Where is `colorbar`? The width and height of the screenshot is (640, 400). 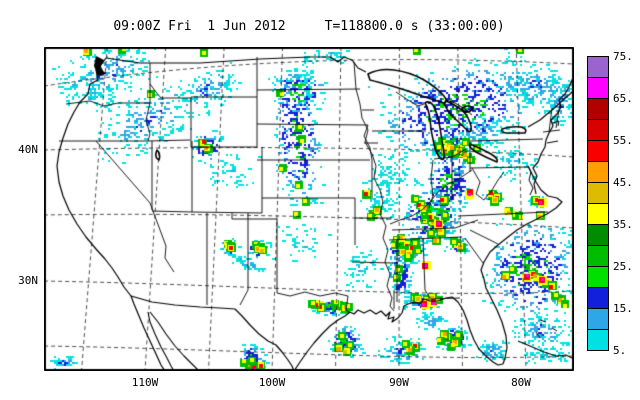 colorbar is located at coordinates (598, 203).